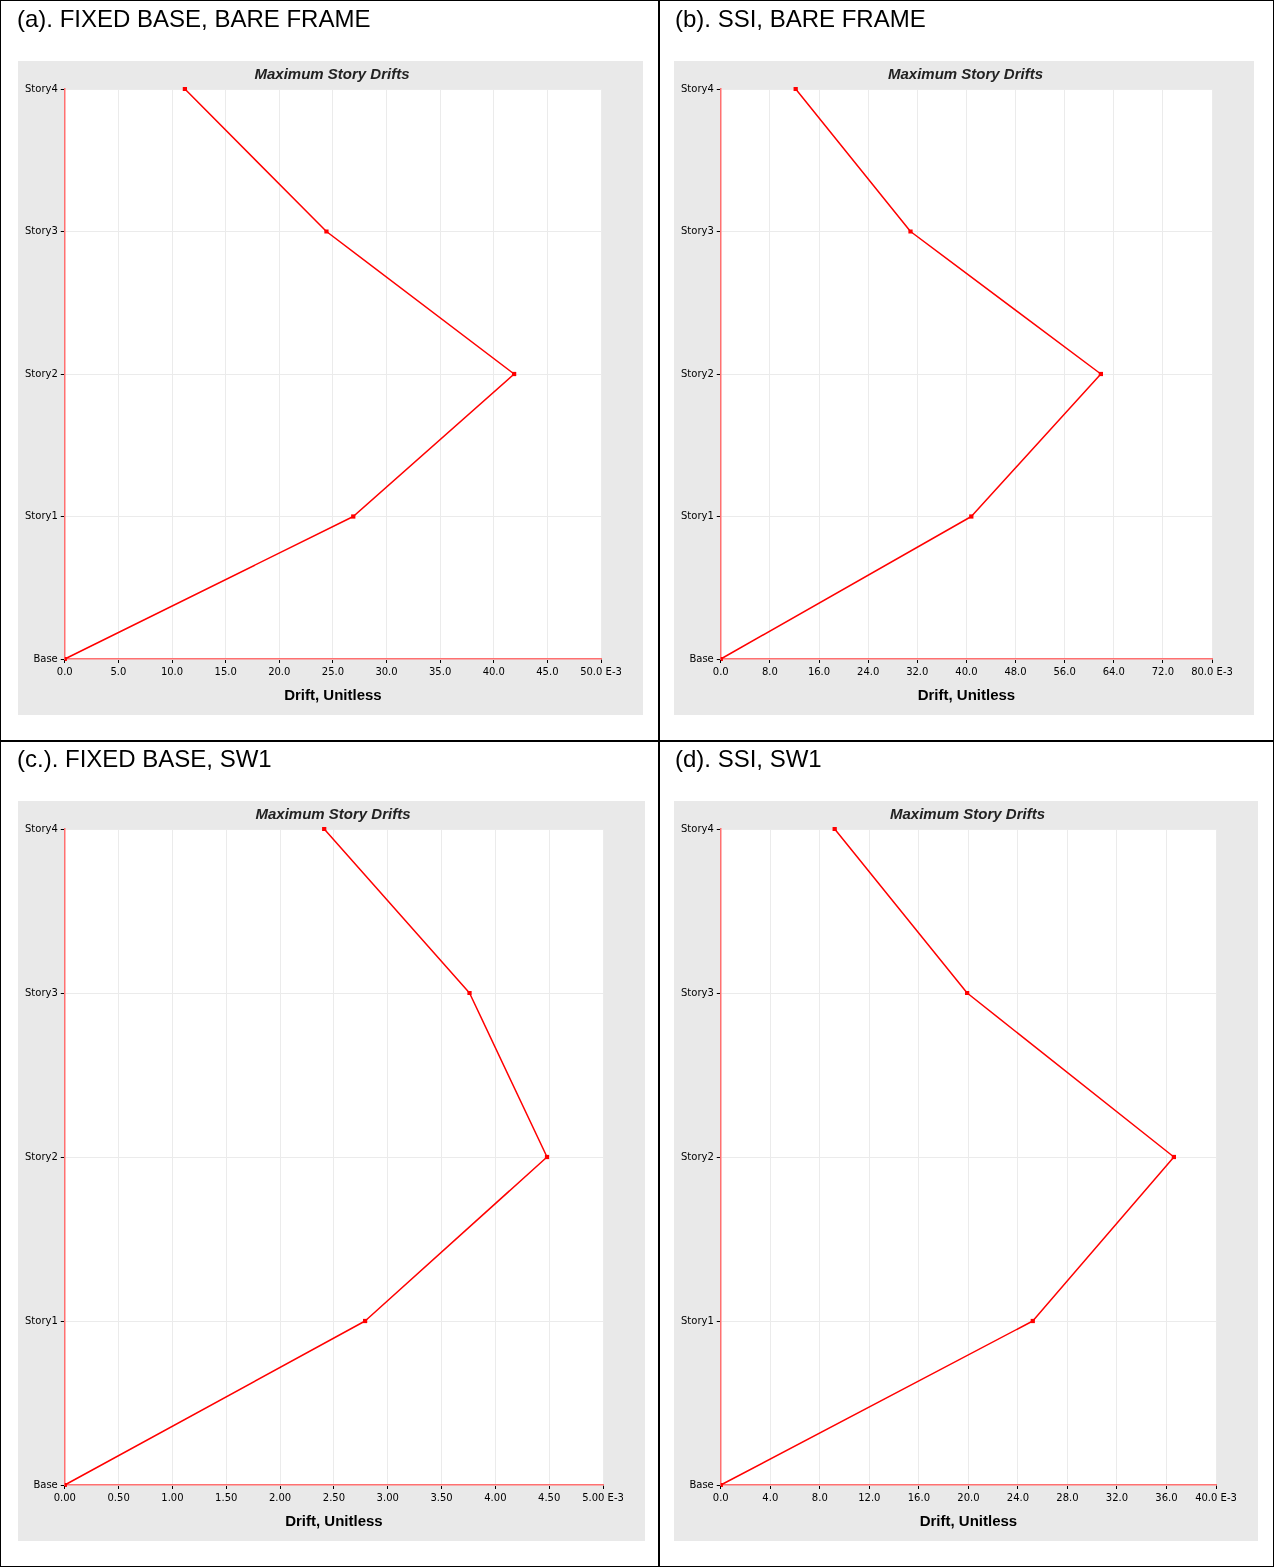  I want to click on x-tick-label: 25.0, so click(333, 671).